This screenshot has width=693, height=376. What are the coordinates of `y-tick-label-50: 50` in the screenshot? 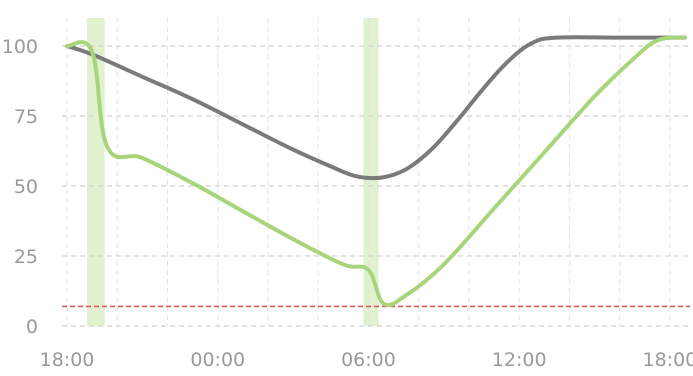 It's located at (26, 187).